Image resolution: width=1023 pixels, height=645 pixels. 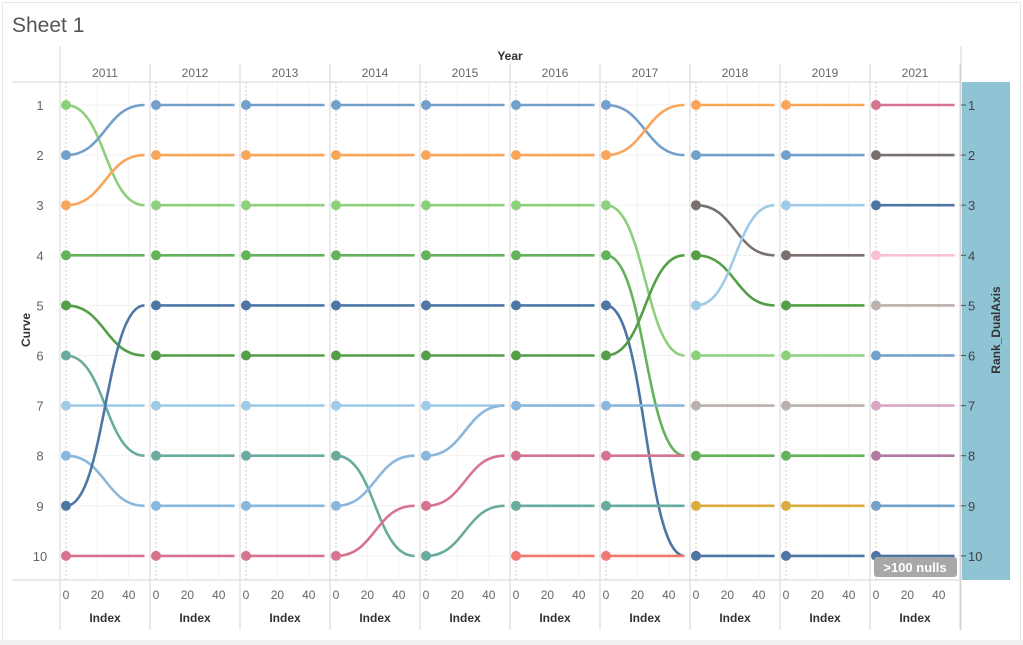 I want to click on series-line-green, so click(x=645, y=355).